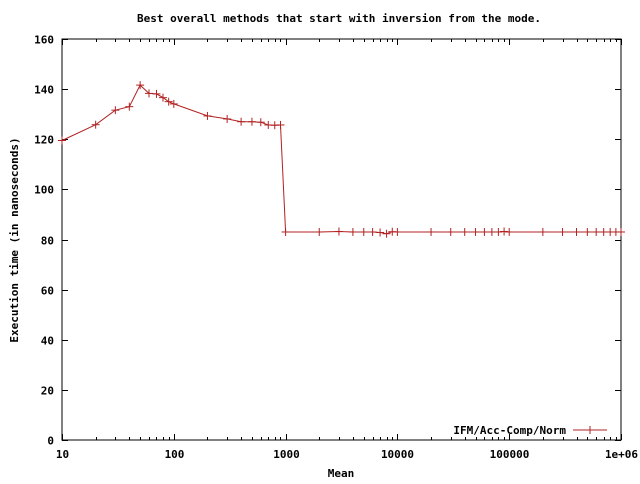 This screenshot has width=640, height=484. Describe the element at coordinates (397, 454) in the screenshot. I see `x-tick-label: 10000` at that location.